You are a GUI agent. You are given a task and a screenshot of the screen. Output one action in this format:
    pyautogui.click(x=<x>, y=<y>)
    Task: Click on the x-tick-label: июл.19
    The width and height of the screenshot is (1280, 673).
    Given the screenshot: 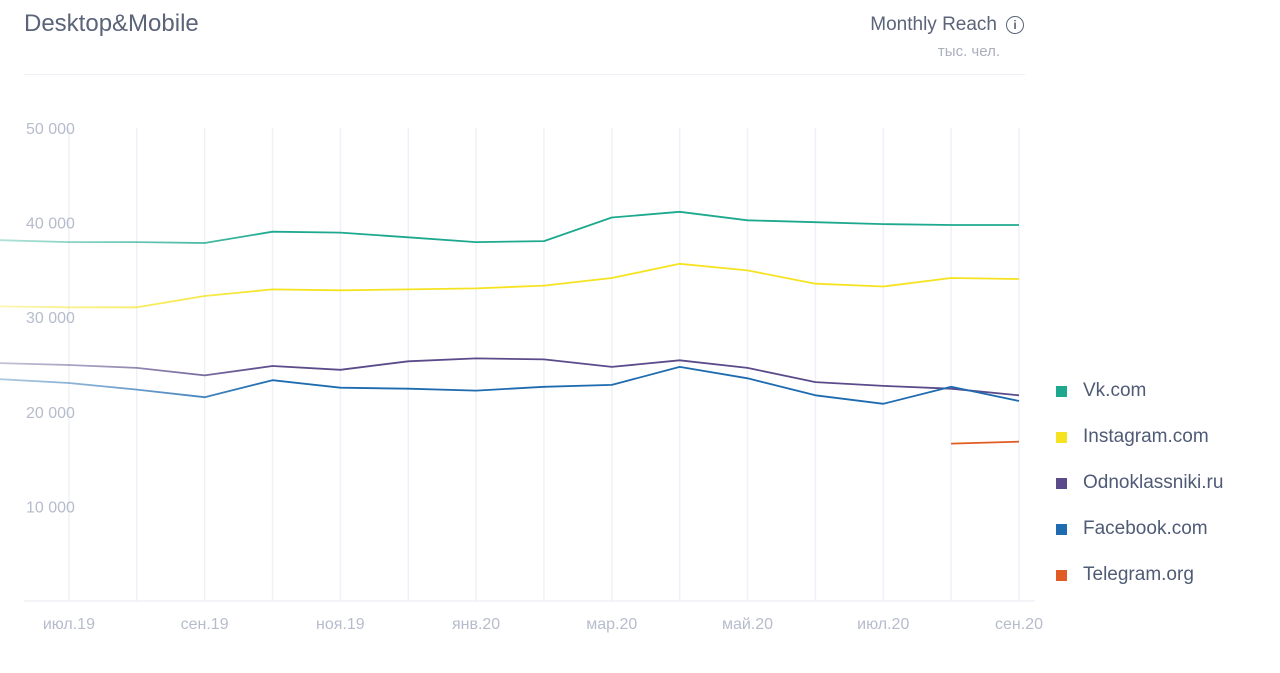 What is the action you would take?
    pyautogui.click(x=69, y=624)
    